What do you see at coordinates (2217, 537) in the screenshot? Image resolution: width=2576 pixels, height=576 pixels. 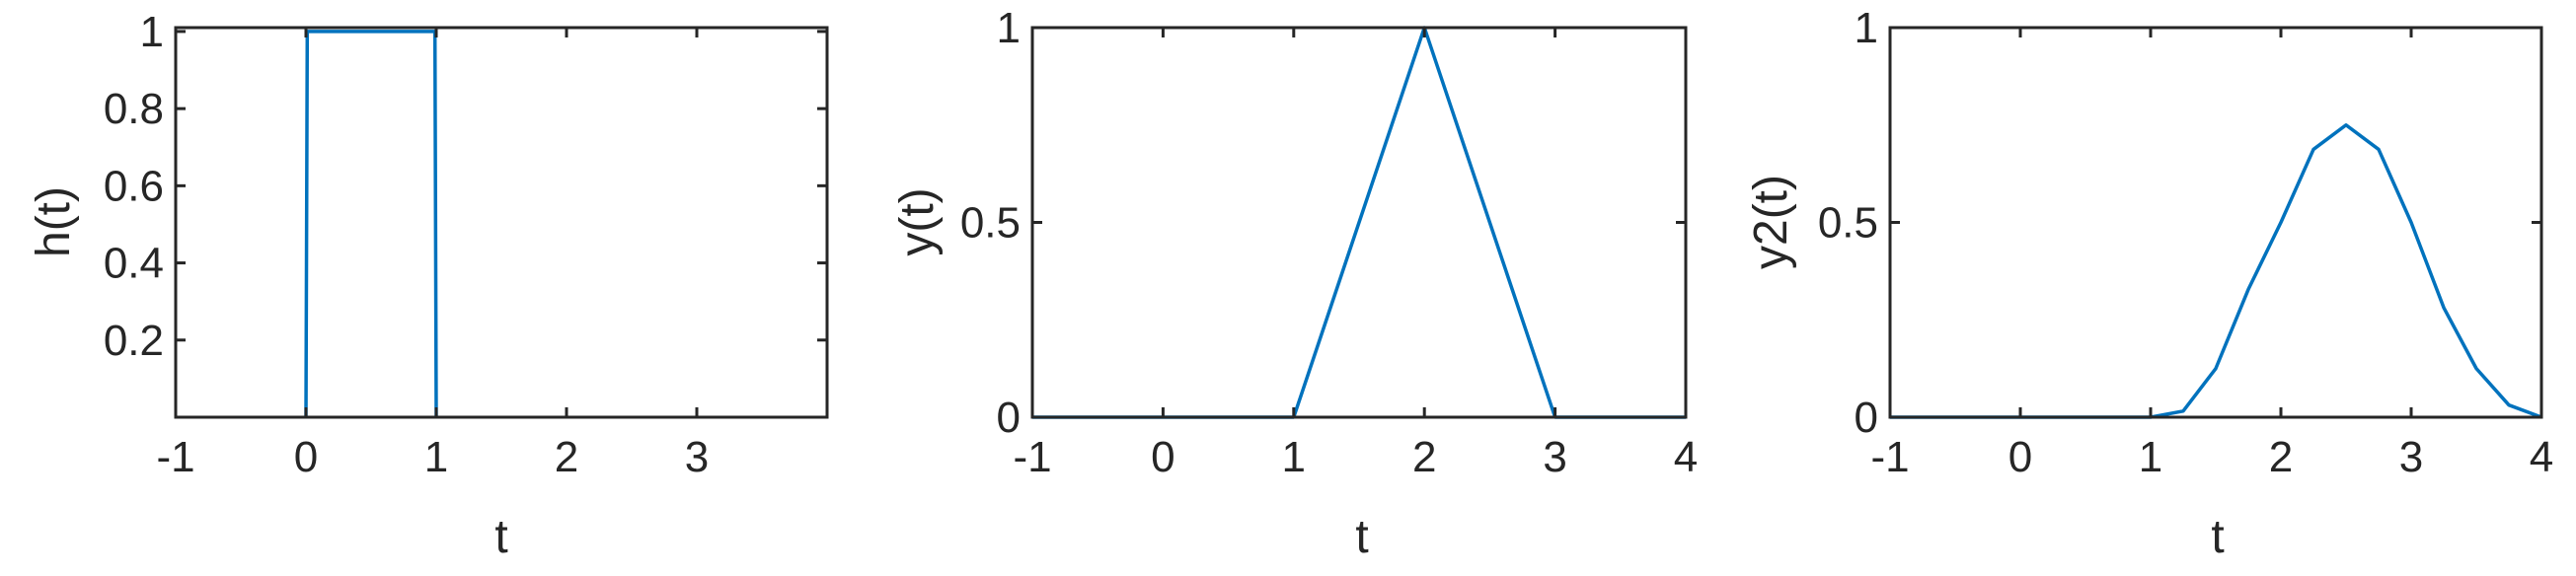 I see `chart-y2-x-axis-label: t` at bounding box center [2217, 537].